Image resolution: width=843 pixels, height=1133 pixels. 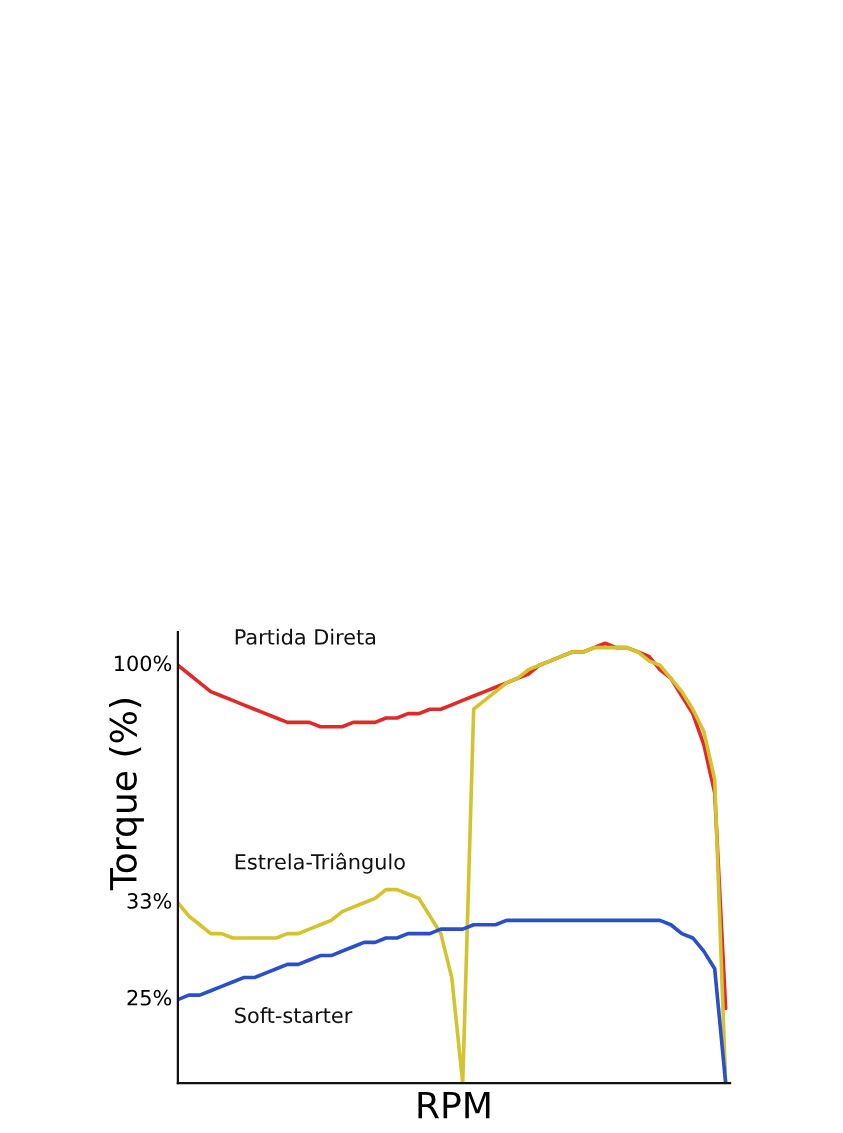 I want to click on y-axis-title: Torque (%), so click(x=126, y=795).